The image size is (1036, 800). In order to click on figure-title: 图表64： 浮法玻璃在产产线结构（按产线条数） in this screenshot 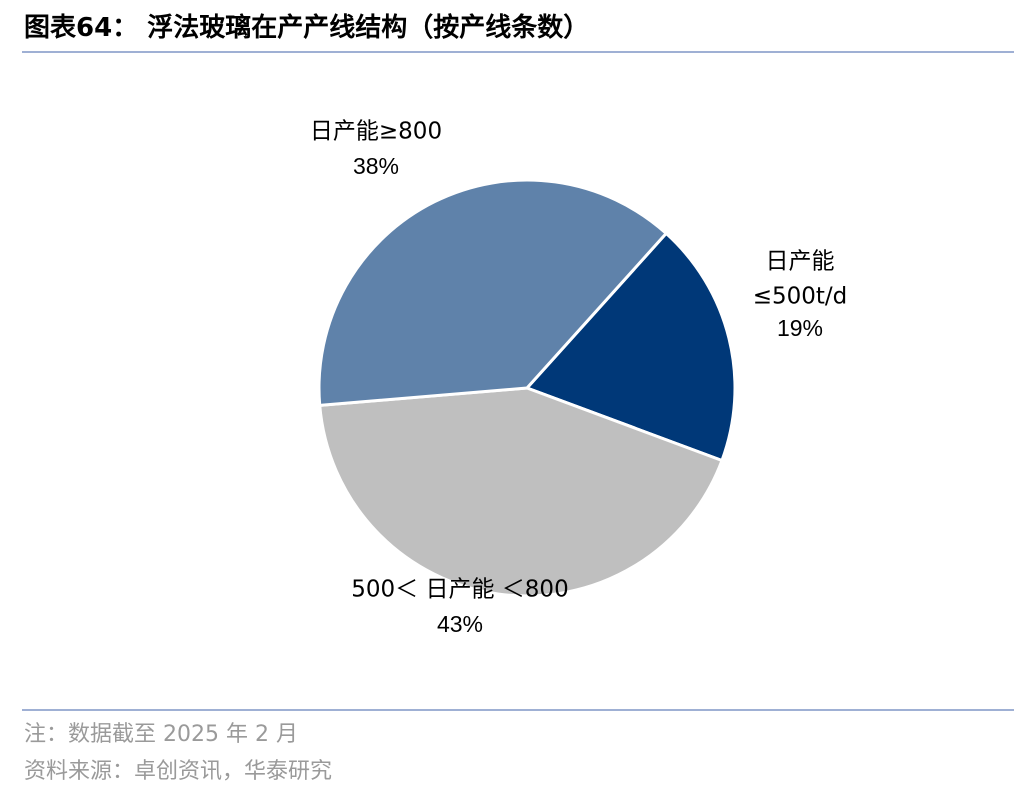, I will do `click(307, 28)`.